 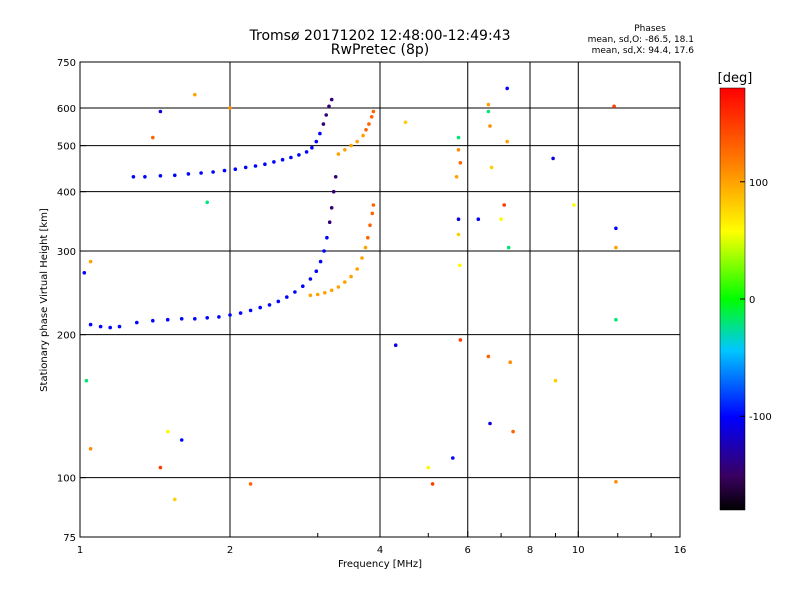 What do you see at coordinates (66, 147) in the screenshot?
I see `y-tick-label: 500` at bounding box center [66, 147].